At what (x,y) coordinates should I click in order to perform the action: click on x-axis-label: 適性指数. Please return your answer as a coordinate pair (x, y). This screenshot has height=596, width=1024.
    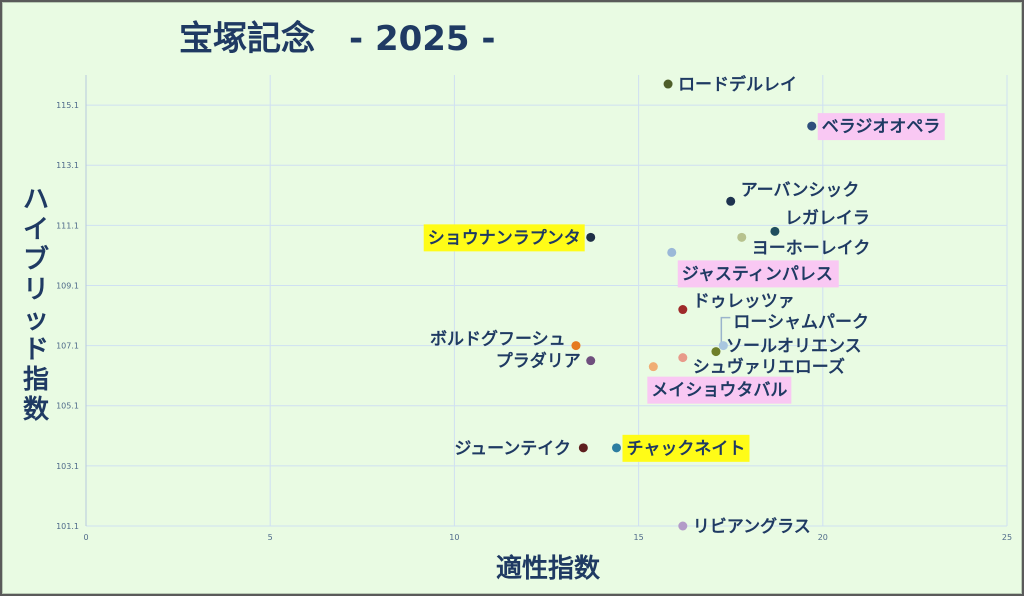
    Looking at the image, I should click on (548, 568).